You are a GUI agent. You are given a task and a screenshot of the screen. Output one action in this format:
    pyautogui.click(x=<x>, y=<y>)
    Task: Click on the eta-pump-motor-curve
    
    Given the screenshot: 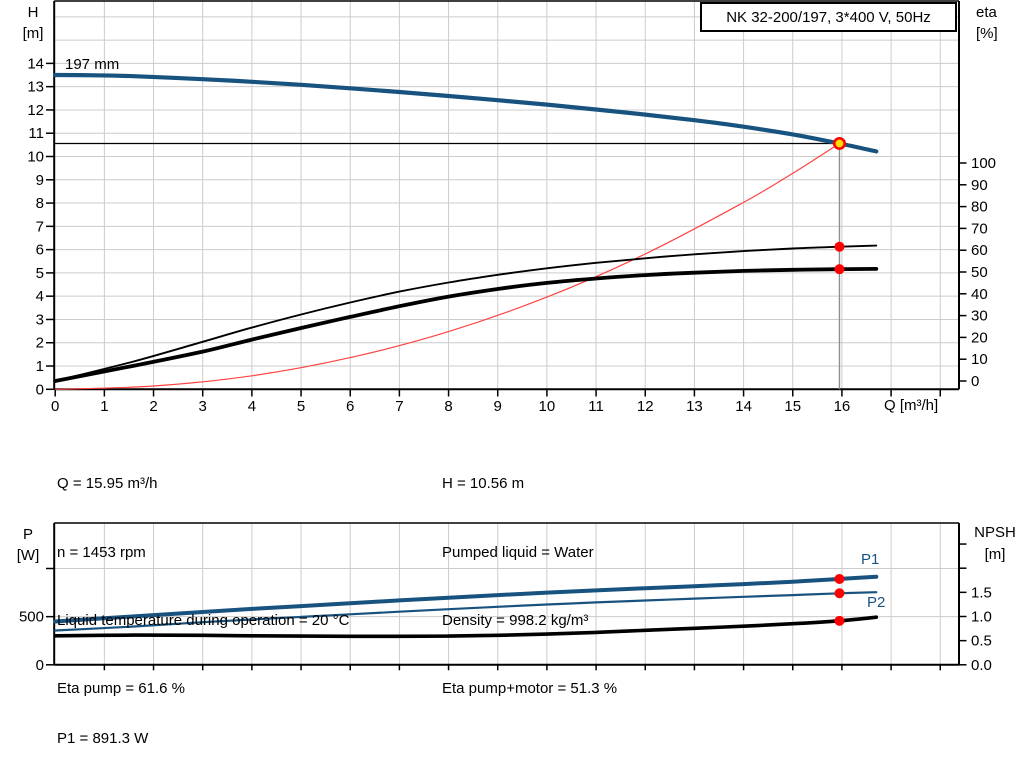 What is the action you would take?
    pyautogui.click(x=466, y=325)
    